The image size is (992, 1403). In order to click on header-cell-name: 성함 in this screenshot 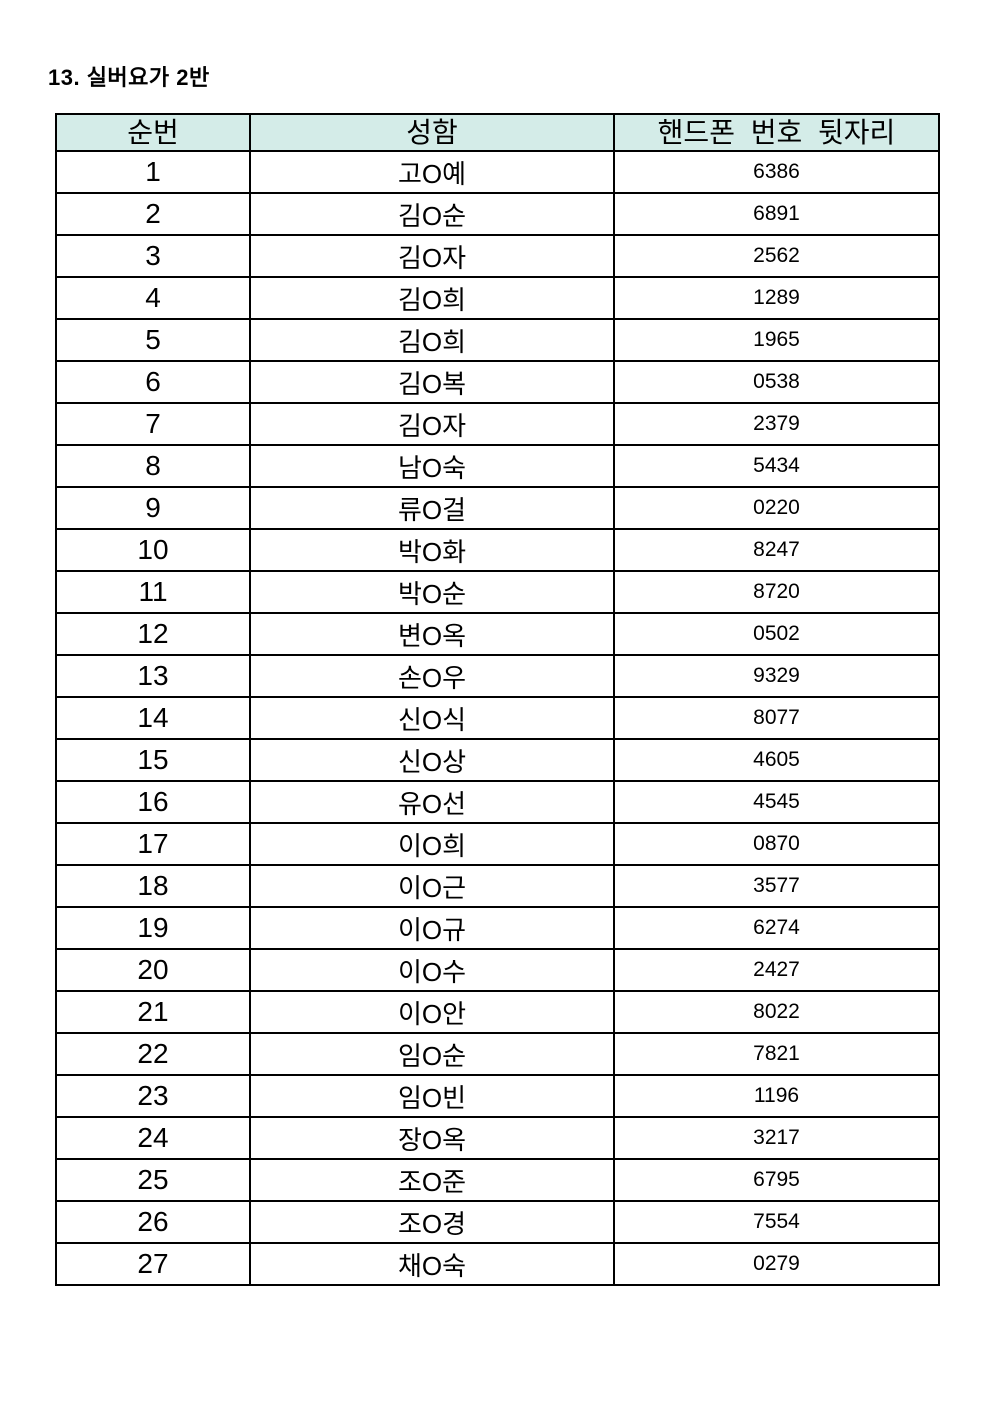, I will do `click(432, 132)`.